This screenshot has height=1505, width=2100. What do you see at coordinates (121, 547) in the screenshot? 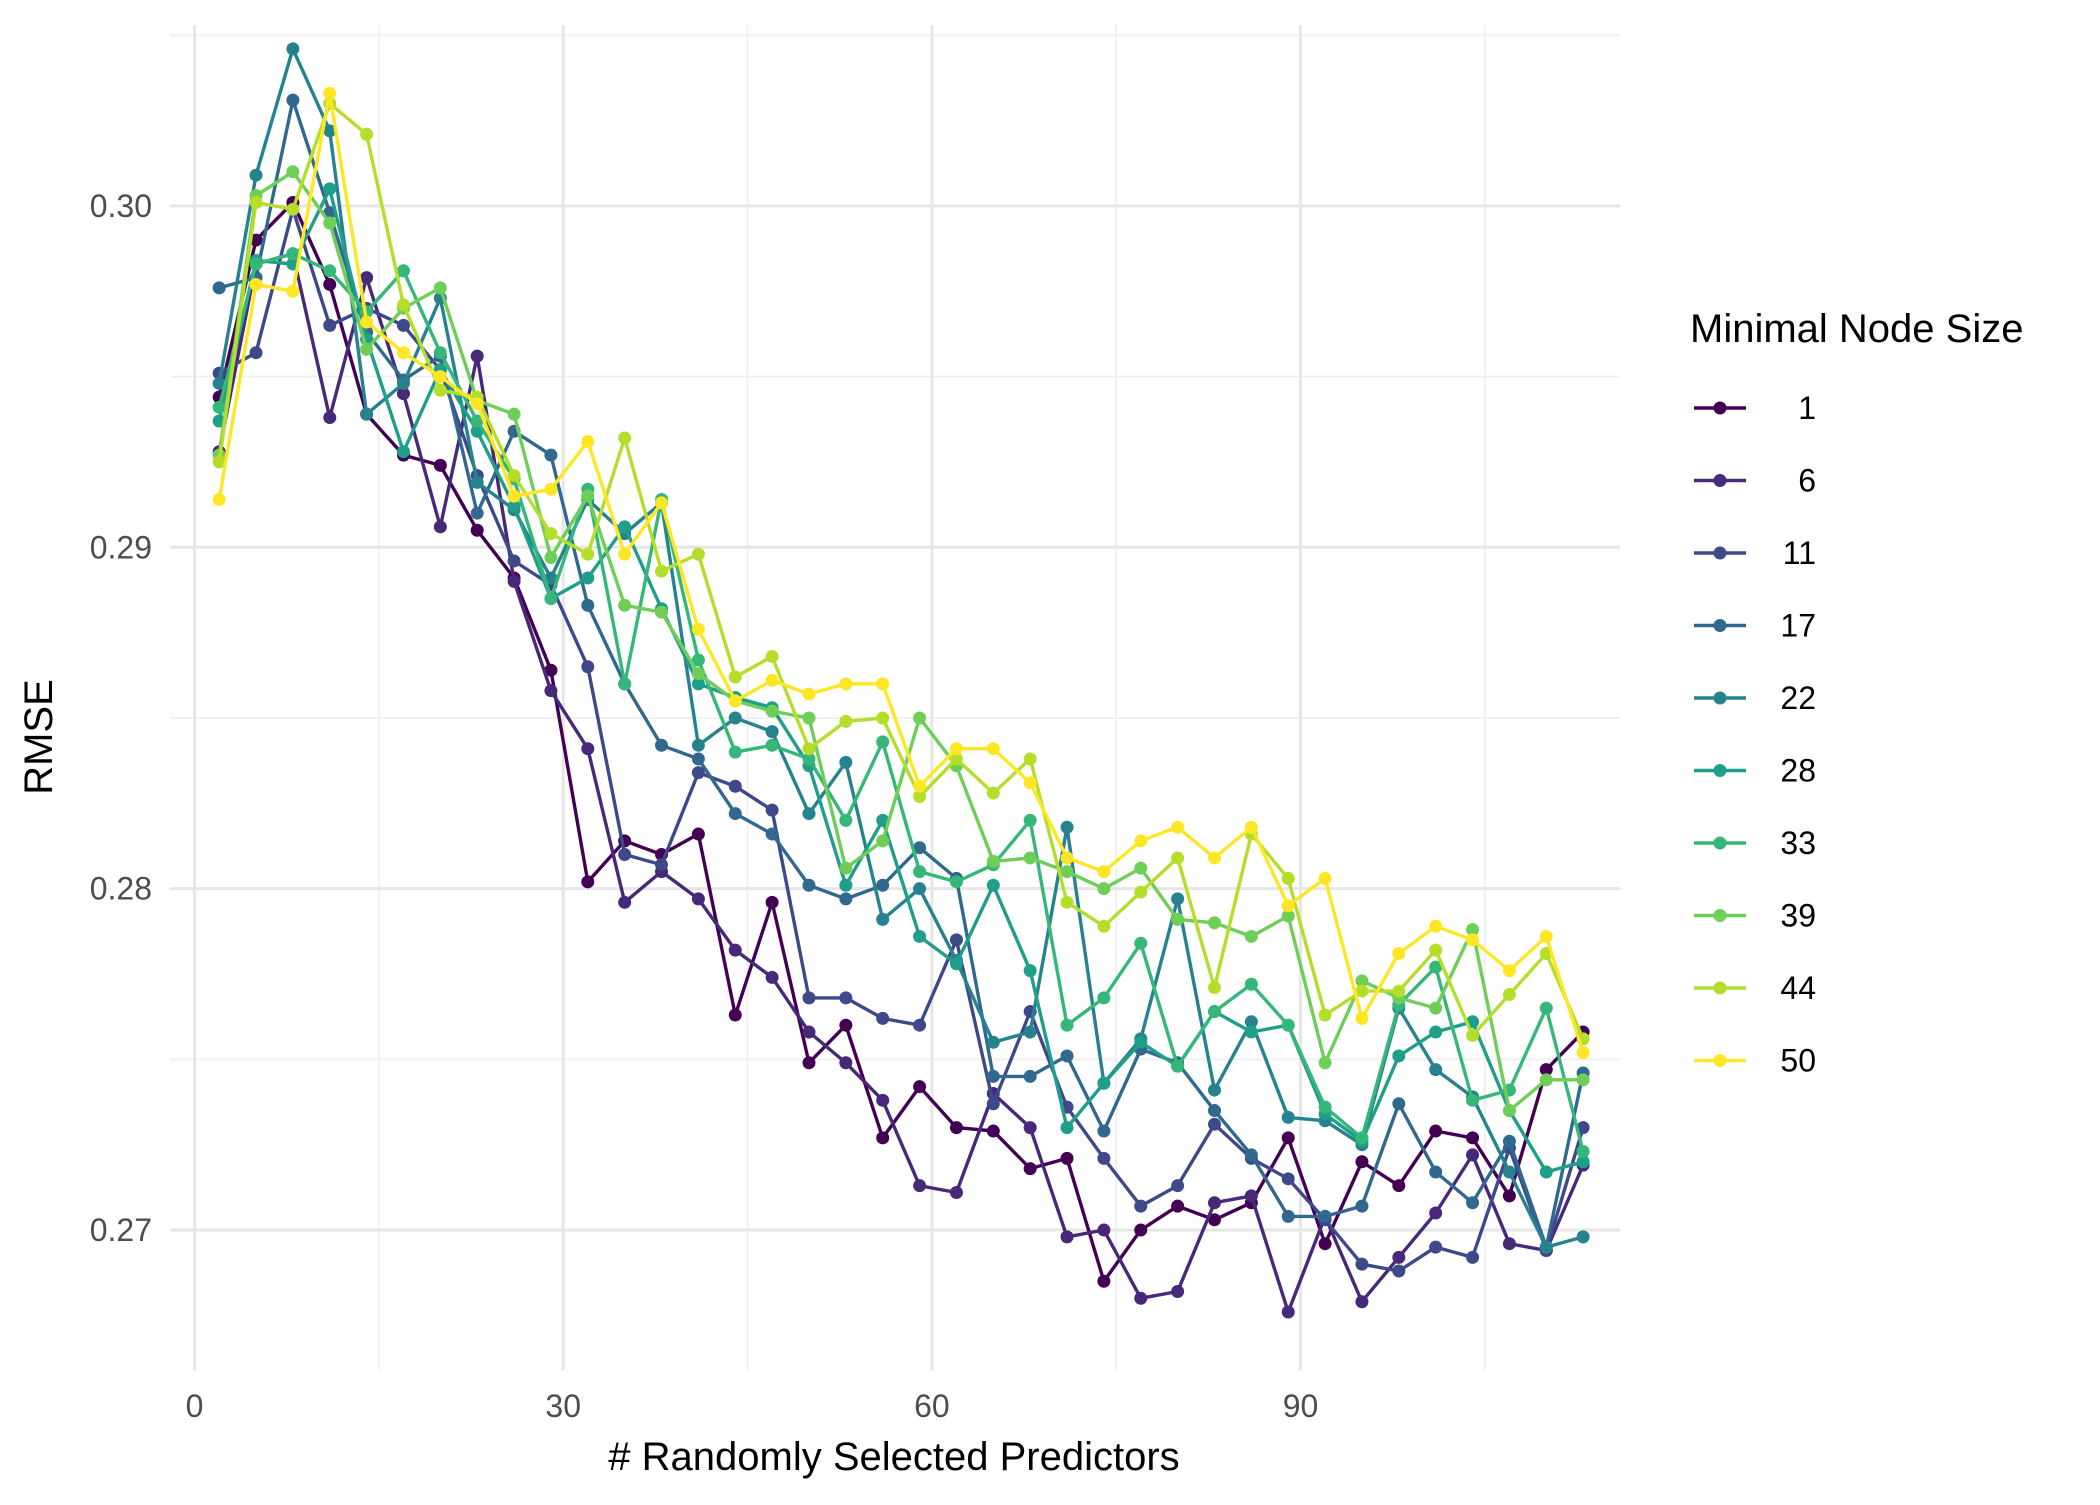
I see `y-tick-label: 0.29` at bounding box center [121, 547].